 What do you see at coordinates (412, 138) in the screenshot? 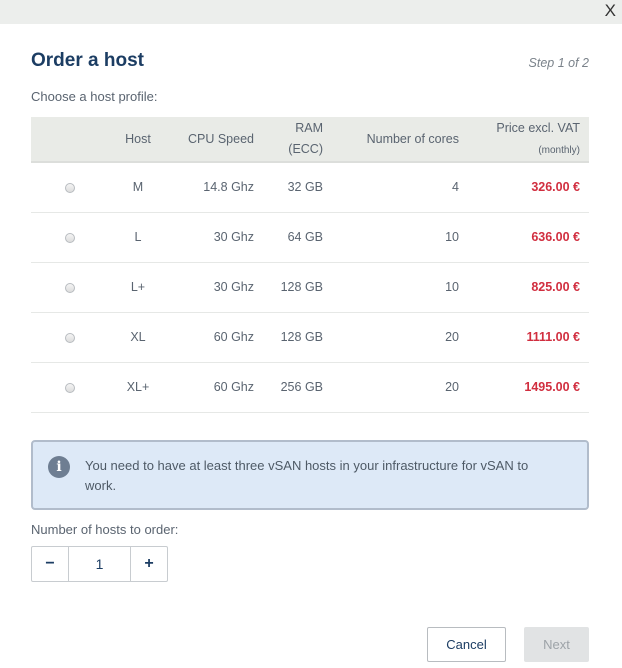
I see `header-cores: Number of cores` at bounding box center [412, 138].